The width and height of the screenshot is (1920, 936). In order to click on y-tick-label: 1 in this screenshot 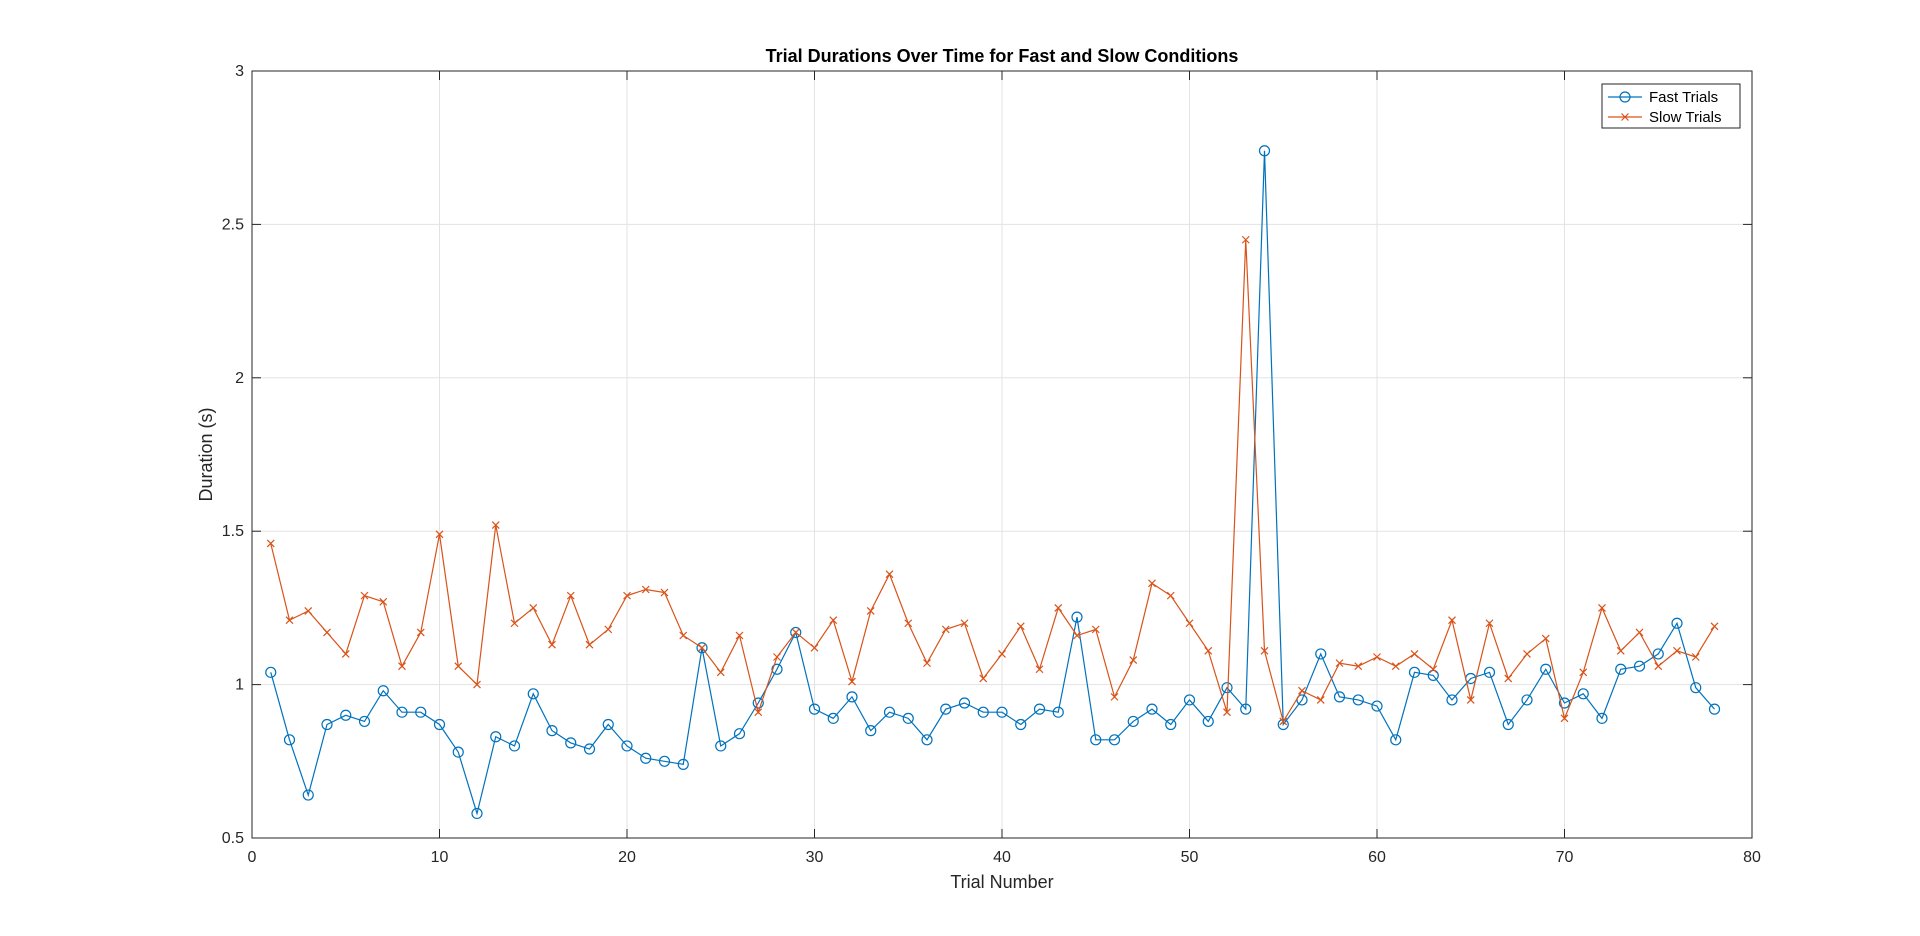, I will do `click(239, 685)`.